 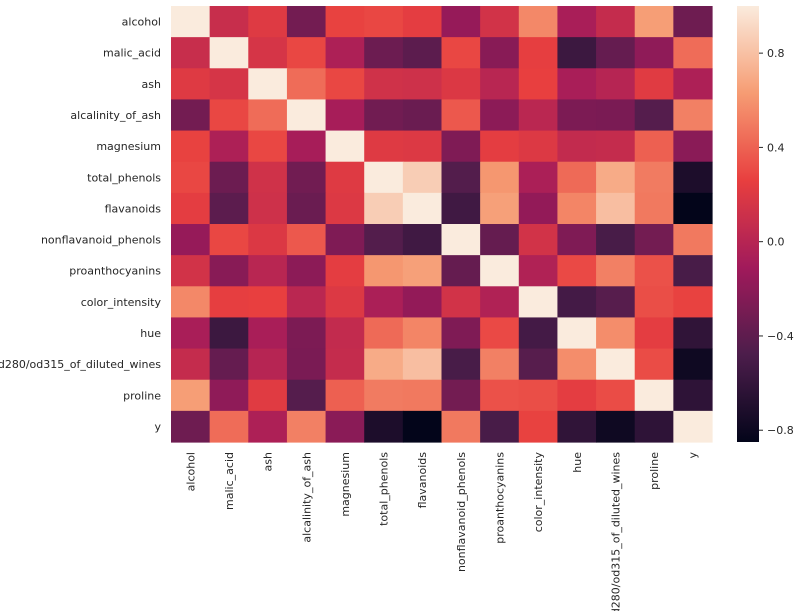 What do you see at coordinates (141, 22) in the screenshot?
I see `row-tick-label: alcohol` at bounding box center [141, 22].